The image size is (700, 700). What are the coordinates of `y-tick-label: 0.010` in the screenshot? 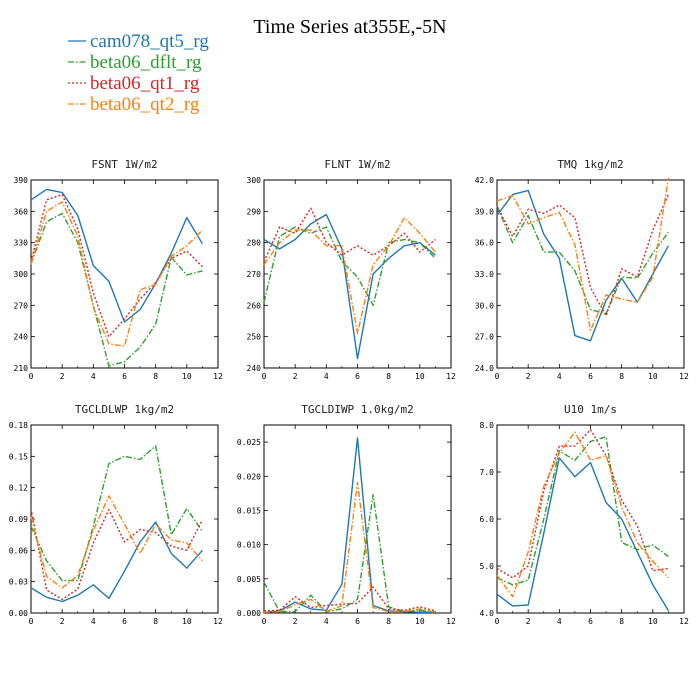 It's located at (249, 545).